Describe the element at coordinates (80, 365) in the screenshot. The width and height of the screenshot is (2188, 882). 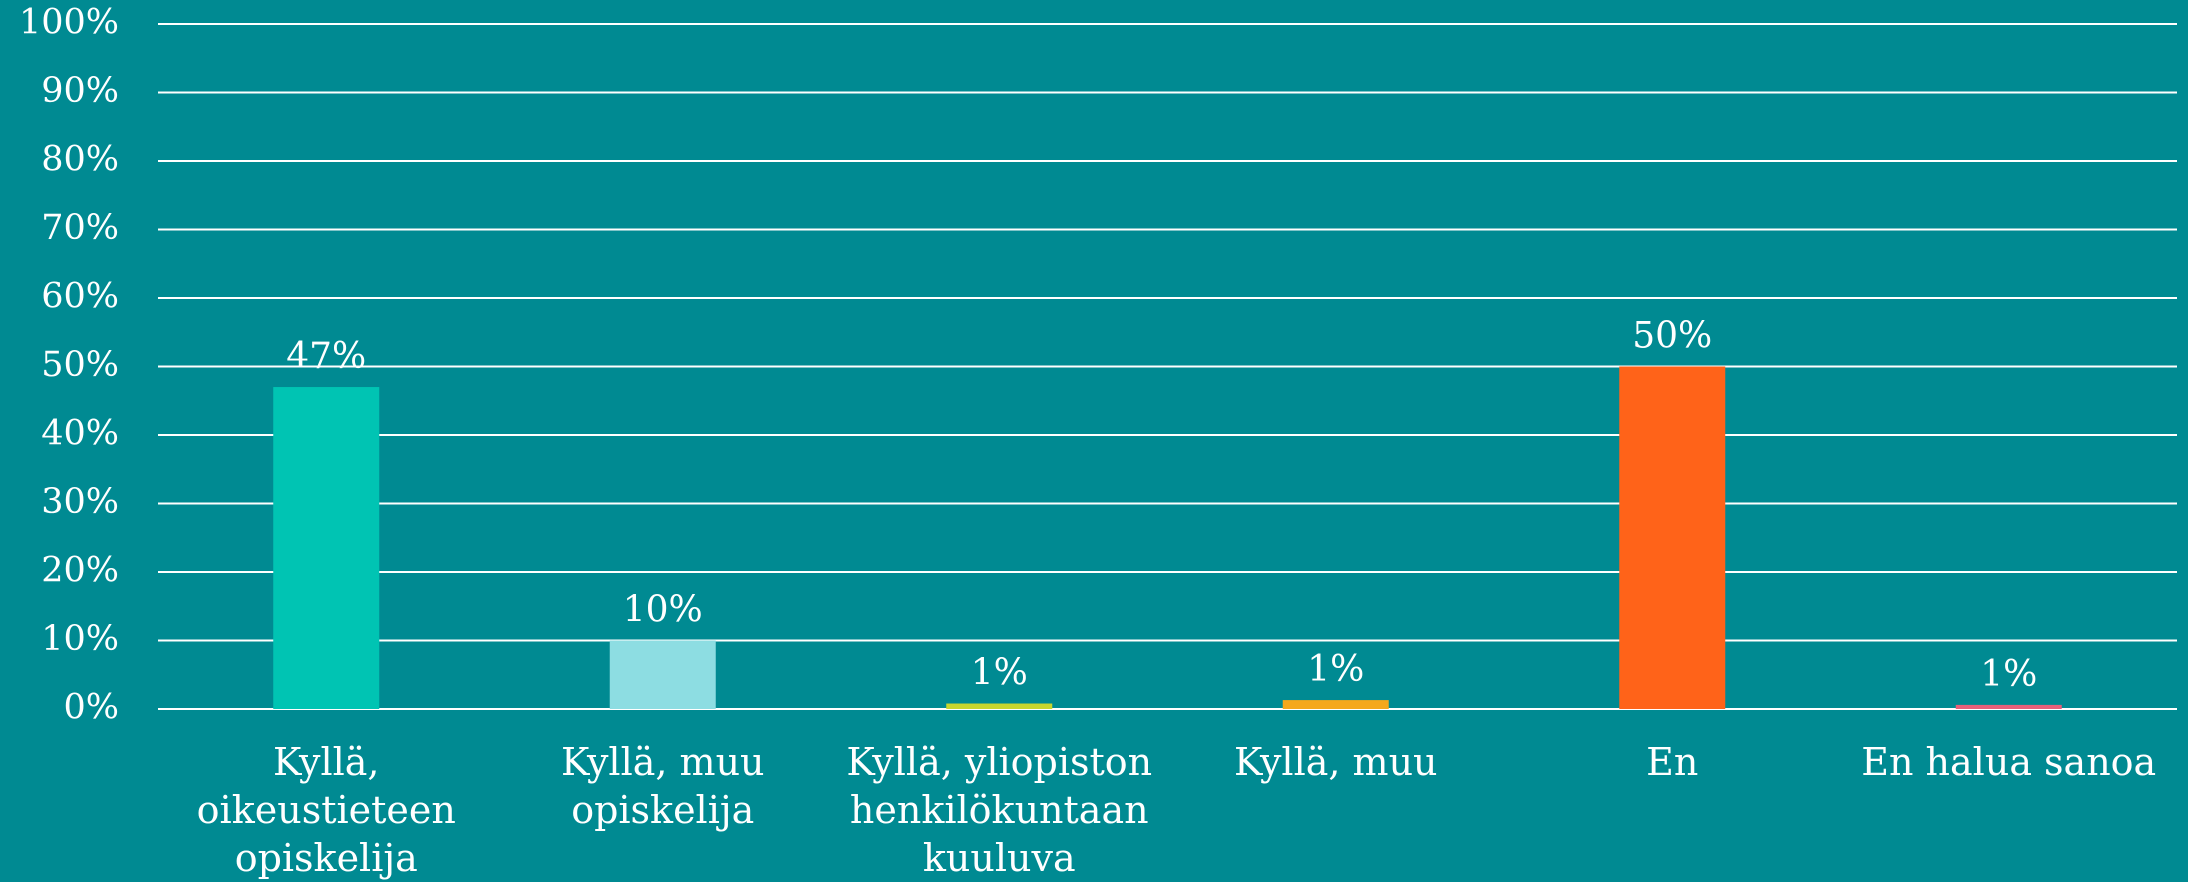
I see `y-tick-label: 50%` at that location.